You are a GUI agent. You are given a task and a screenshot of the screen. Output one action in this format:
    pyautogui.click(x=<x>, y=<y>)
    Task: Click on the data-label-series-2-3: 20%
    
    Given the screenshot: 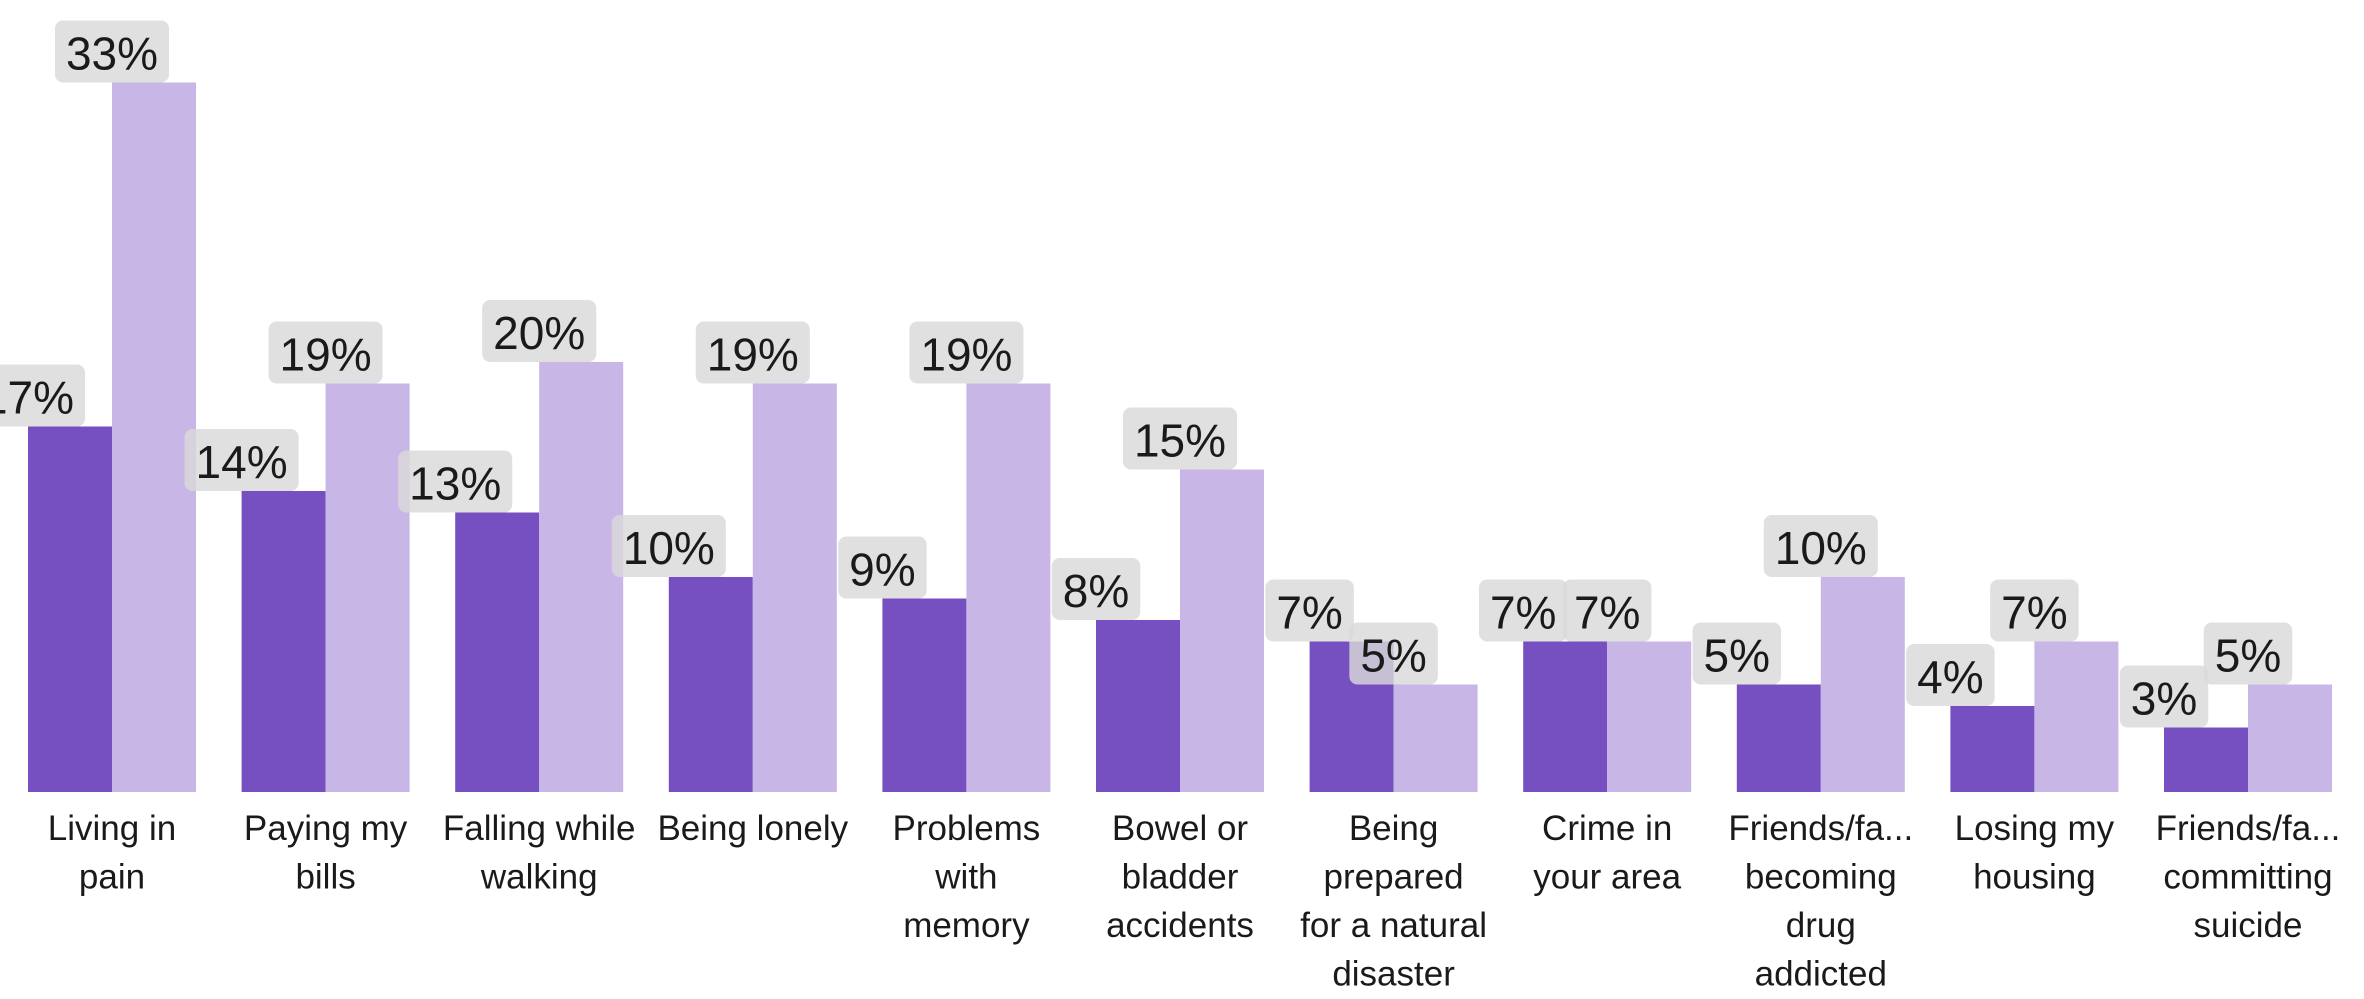 What is the action you would take?
    pyautogui.click(x=539, y=331)
    